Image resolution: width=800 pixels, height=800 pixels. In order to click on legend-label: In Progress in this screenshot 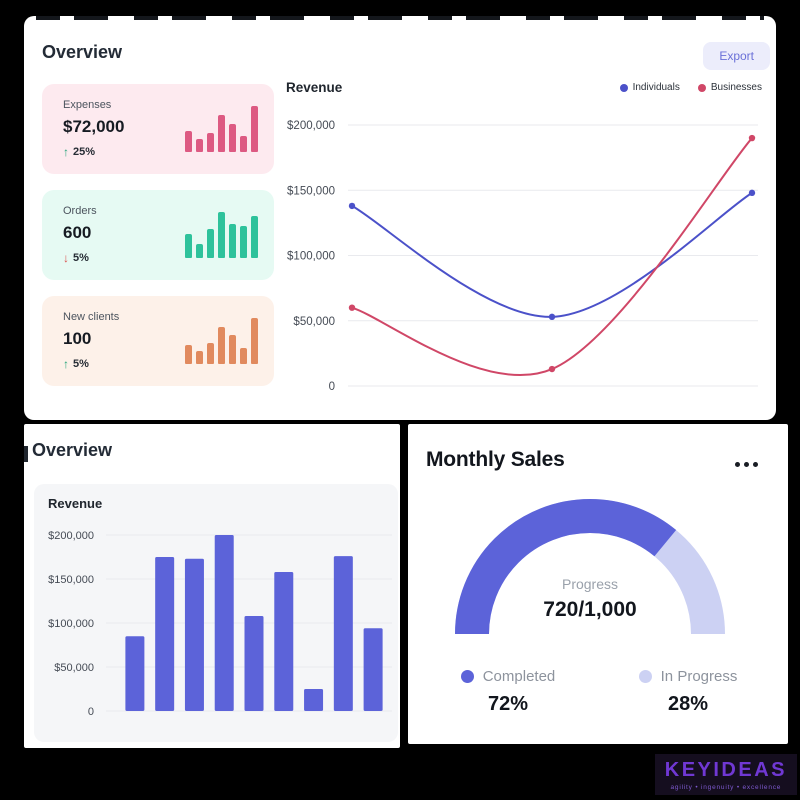, I will do `click(699, 676)`.